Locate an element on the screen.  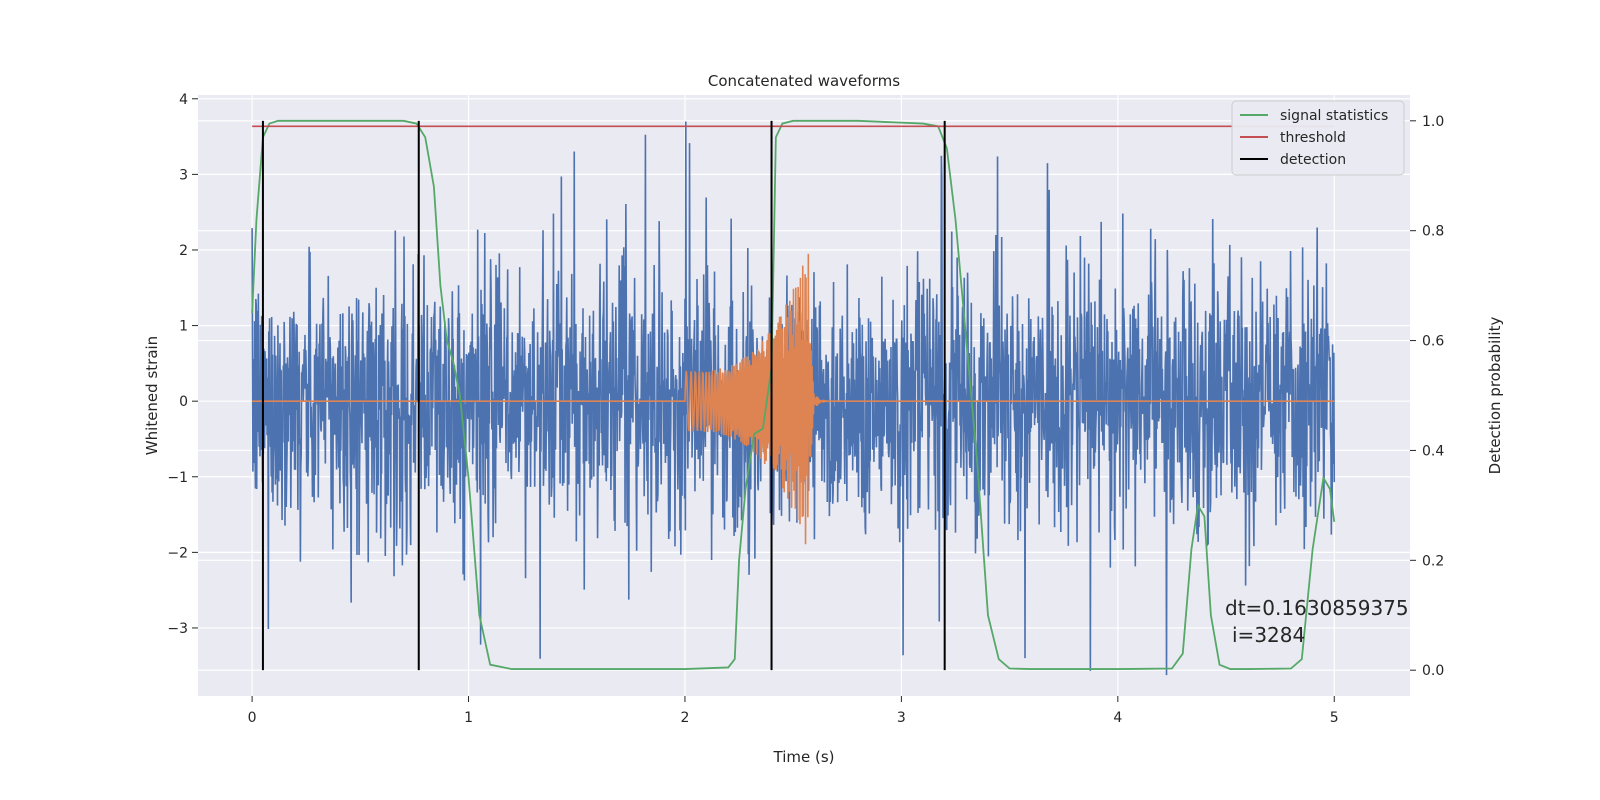
y-tick-label-0: −3 is located at coordinates (177, 629).